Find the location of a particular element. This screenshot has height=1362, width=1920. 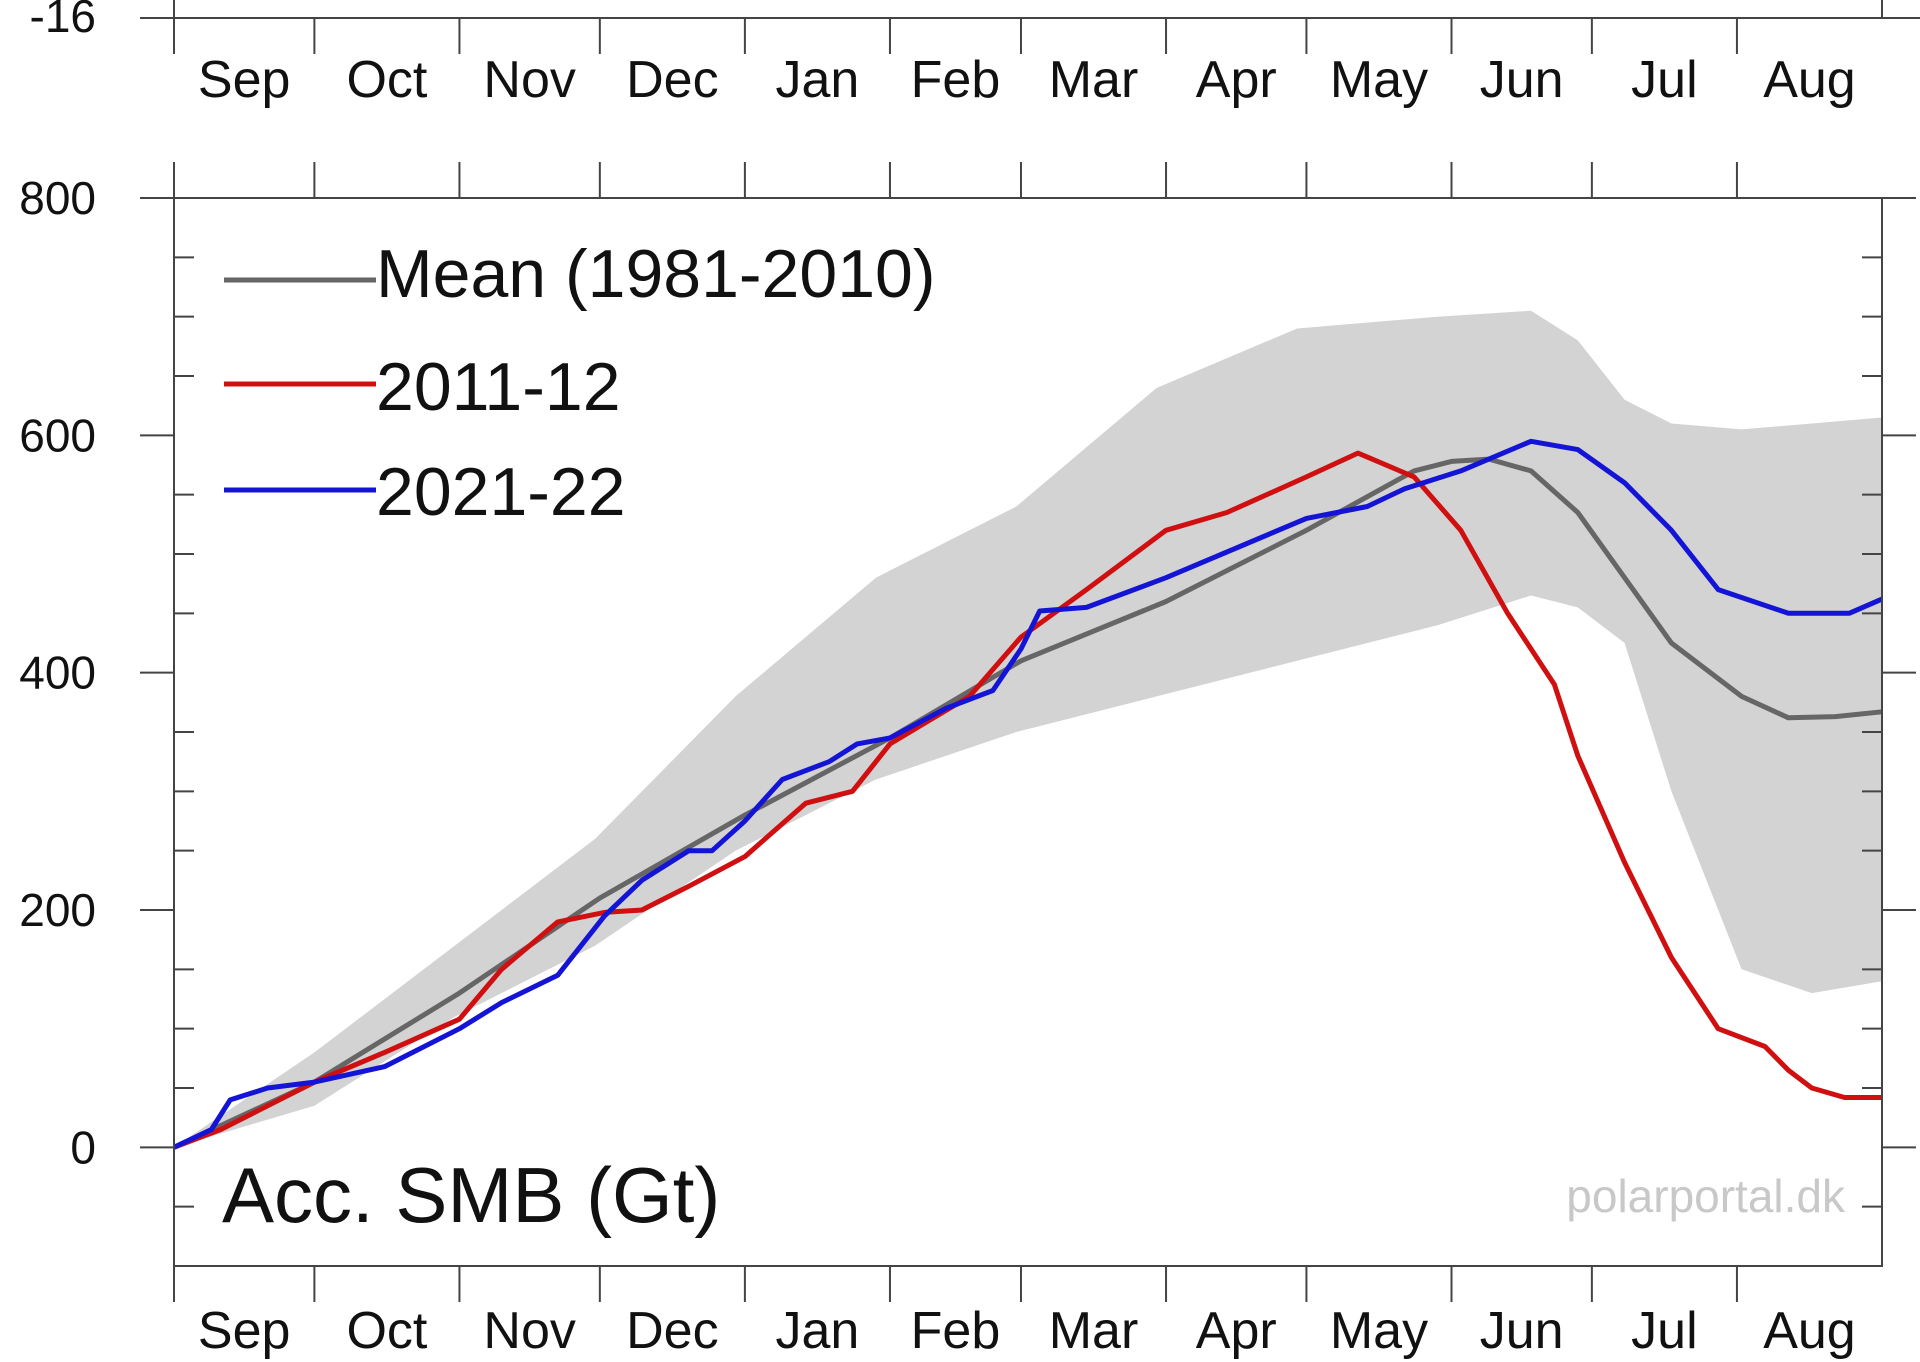

legend-label-mean: Mean (1981-2010) is located at coordinates (655, 274).